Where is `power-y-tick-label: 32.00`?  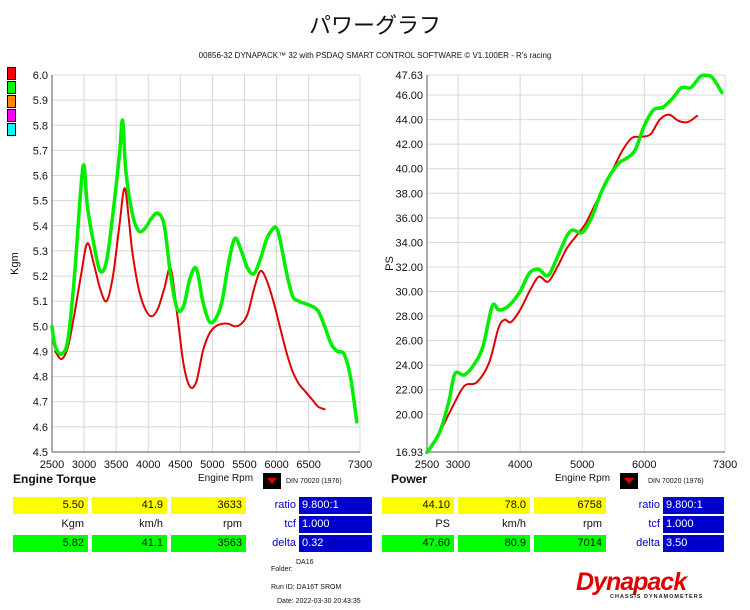
power-y-tick-label: 32.00 is located at coordinates (409, 268).